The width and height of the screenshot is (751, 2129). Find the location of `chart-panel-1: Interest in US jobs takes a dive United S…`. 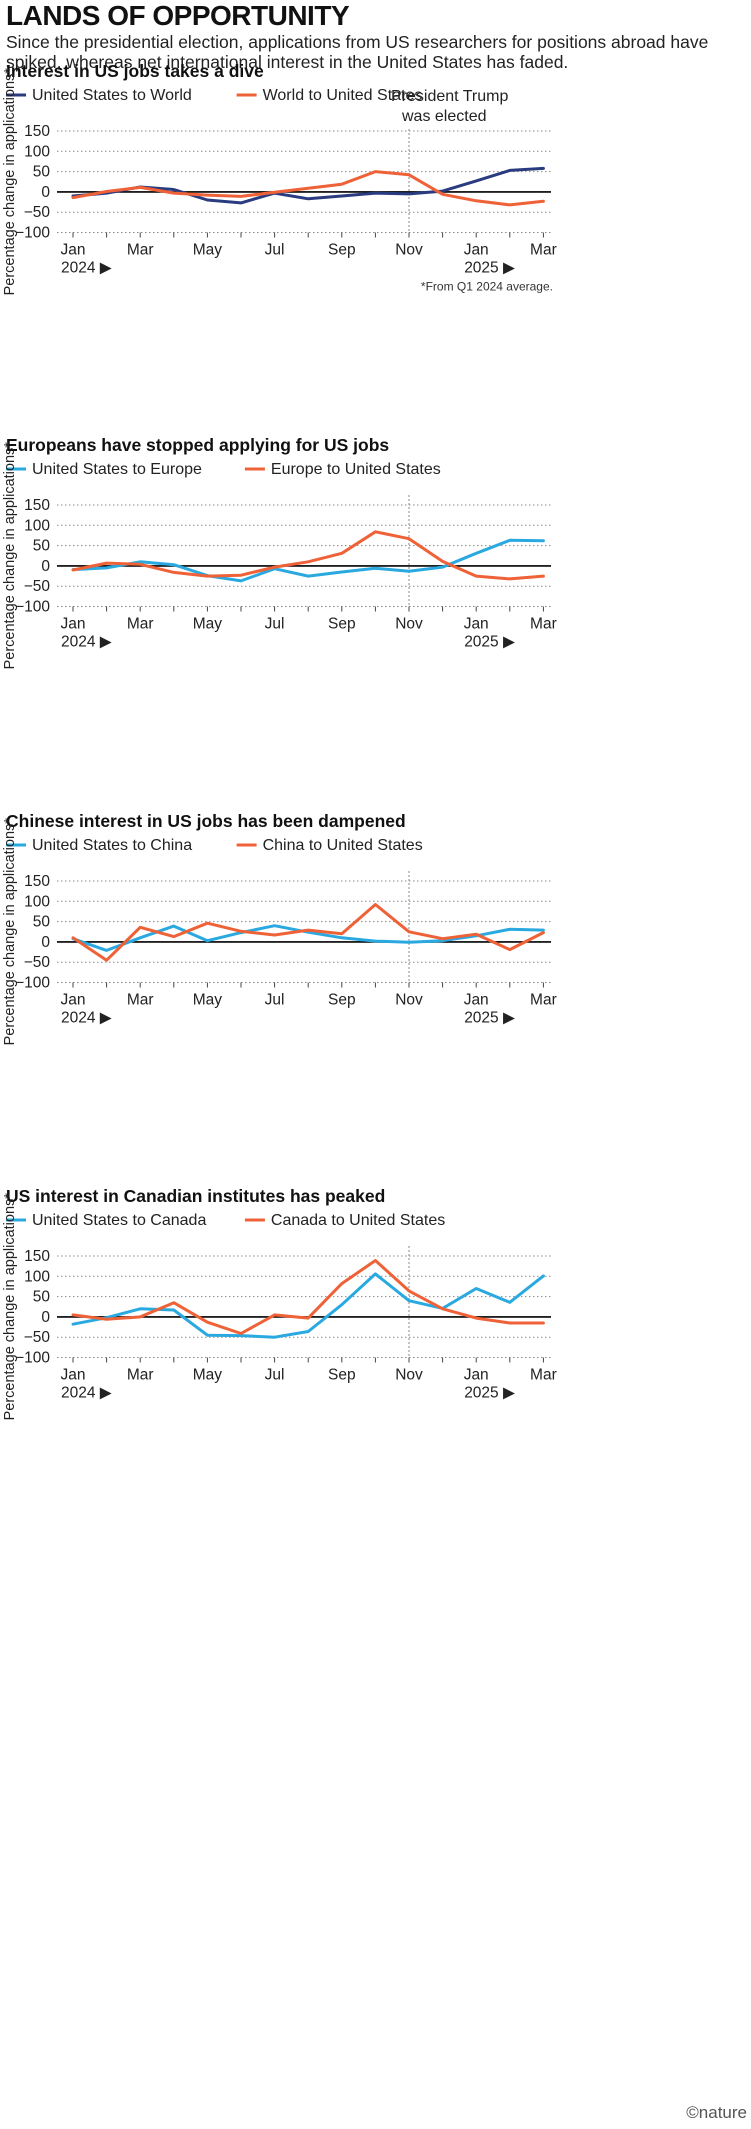

chart-panel-1: Interest in US jobs takes a dive United S… is located at coordinates (279, 178).